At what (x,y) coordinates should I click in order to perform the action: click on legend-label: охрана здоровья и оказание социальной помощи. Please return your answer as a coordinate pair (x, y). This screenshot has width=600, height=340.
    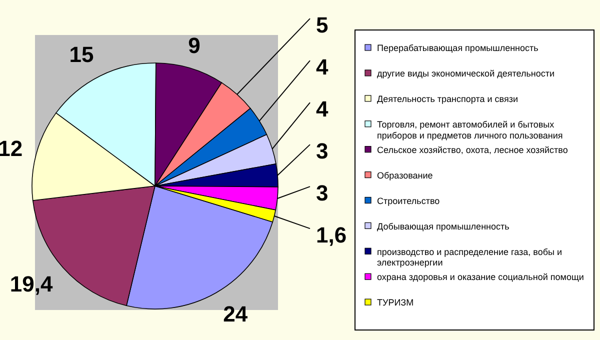
    Looking at the image, I should click on (480, 277).